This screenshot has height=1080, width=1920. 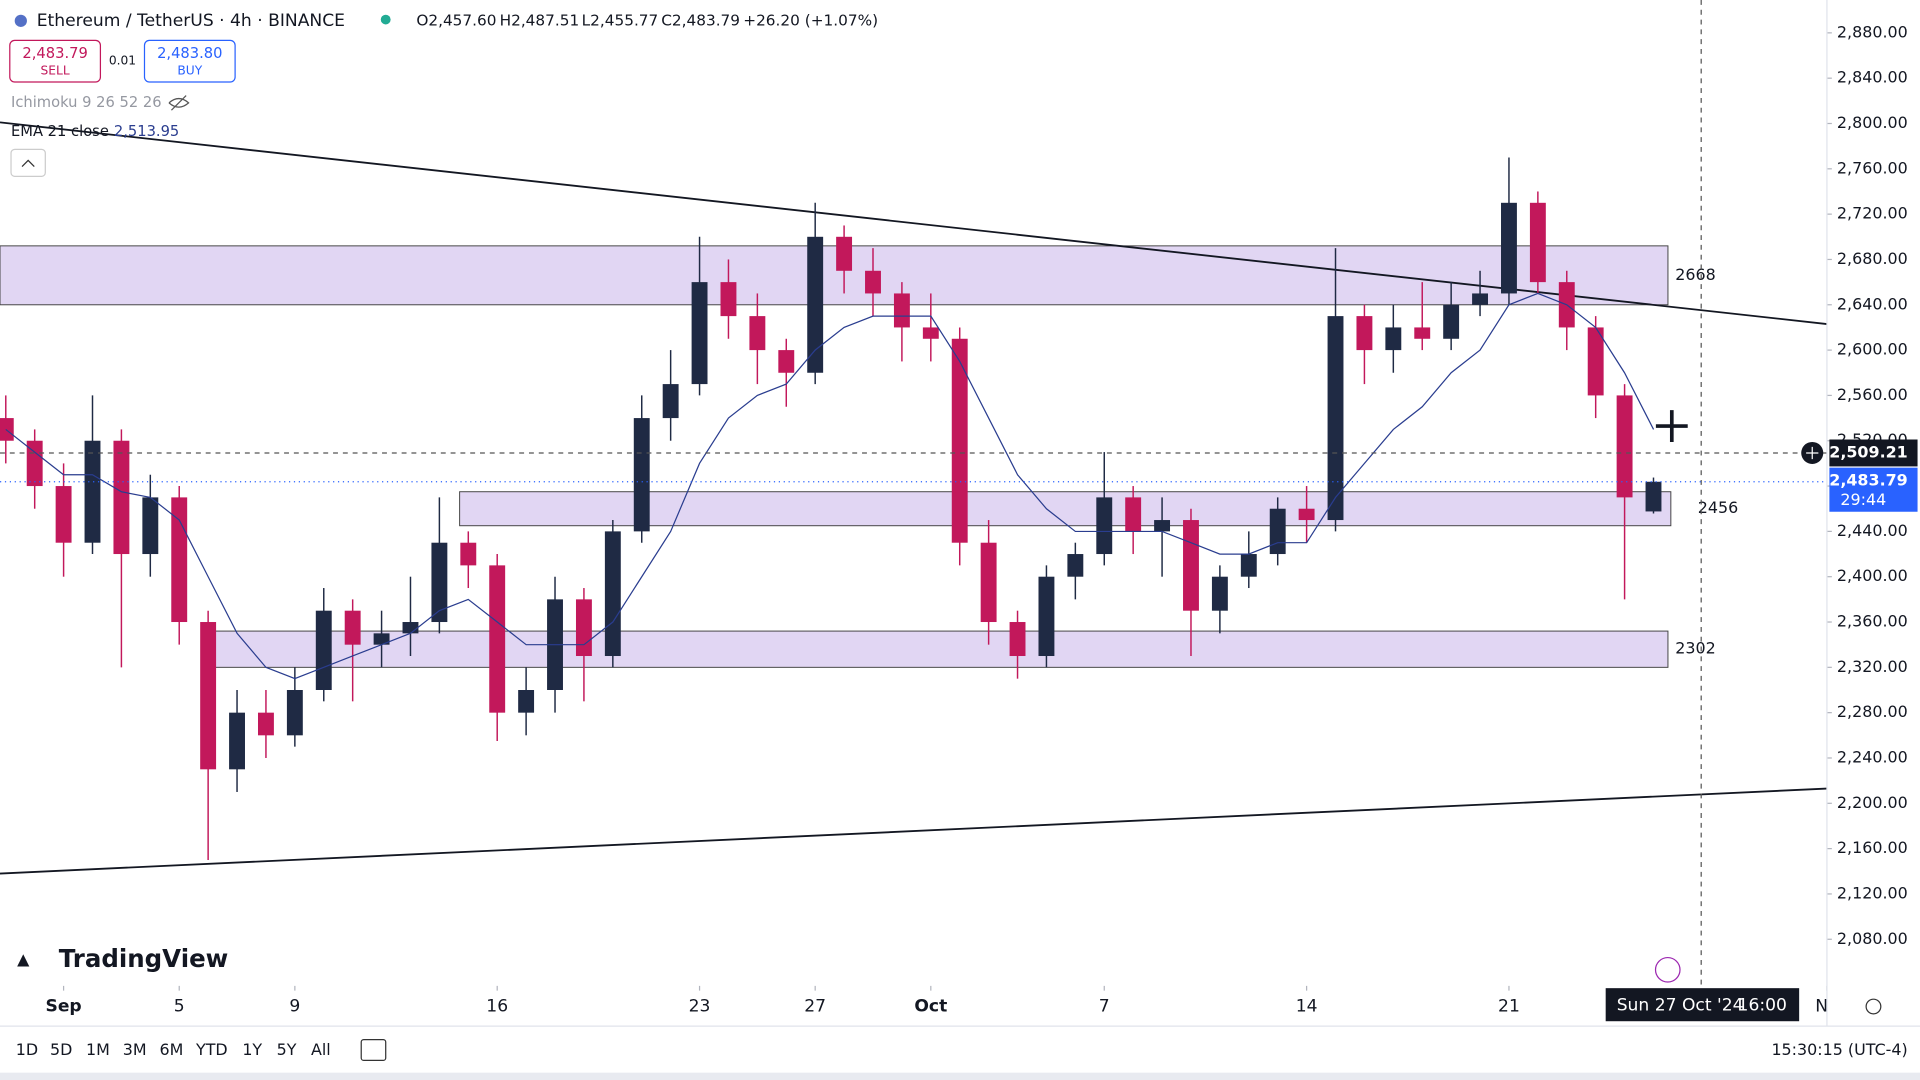 I want to click on range-button: 3M, so click(x=135, y=1049).